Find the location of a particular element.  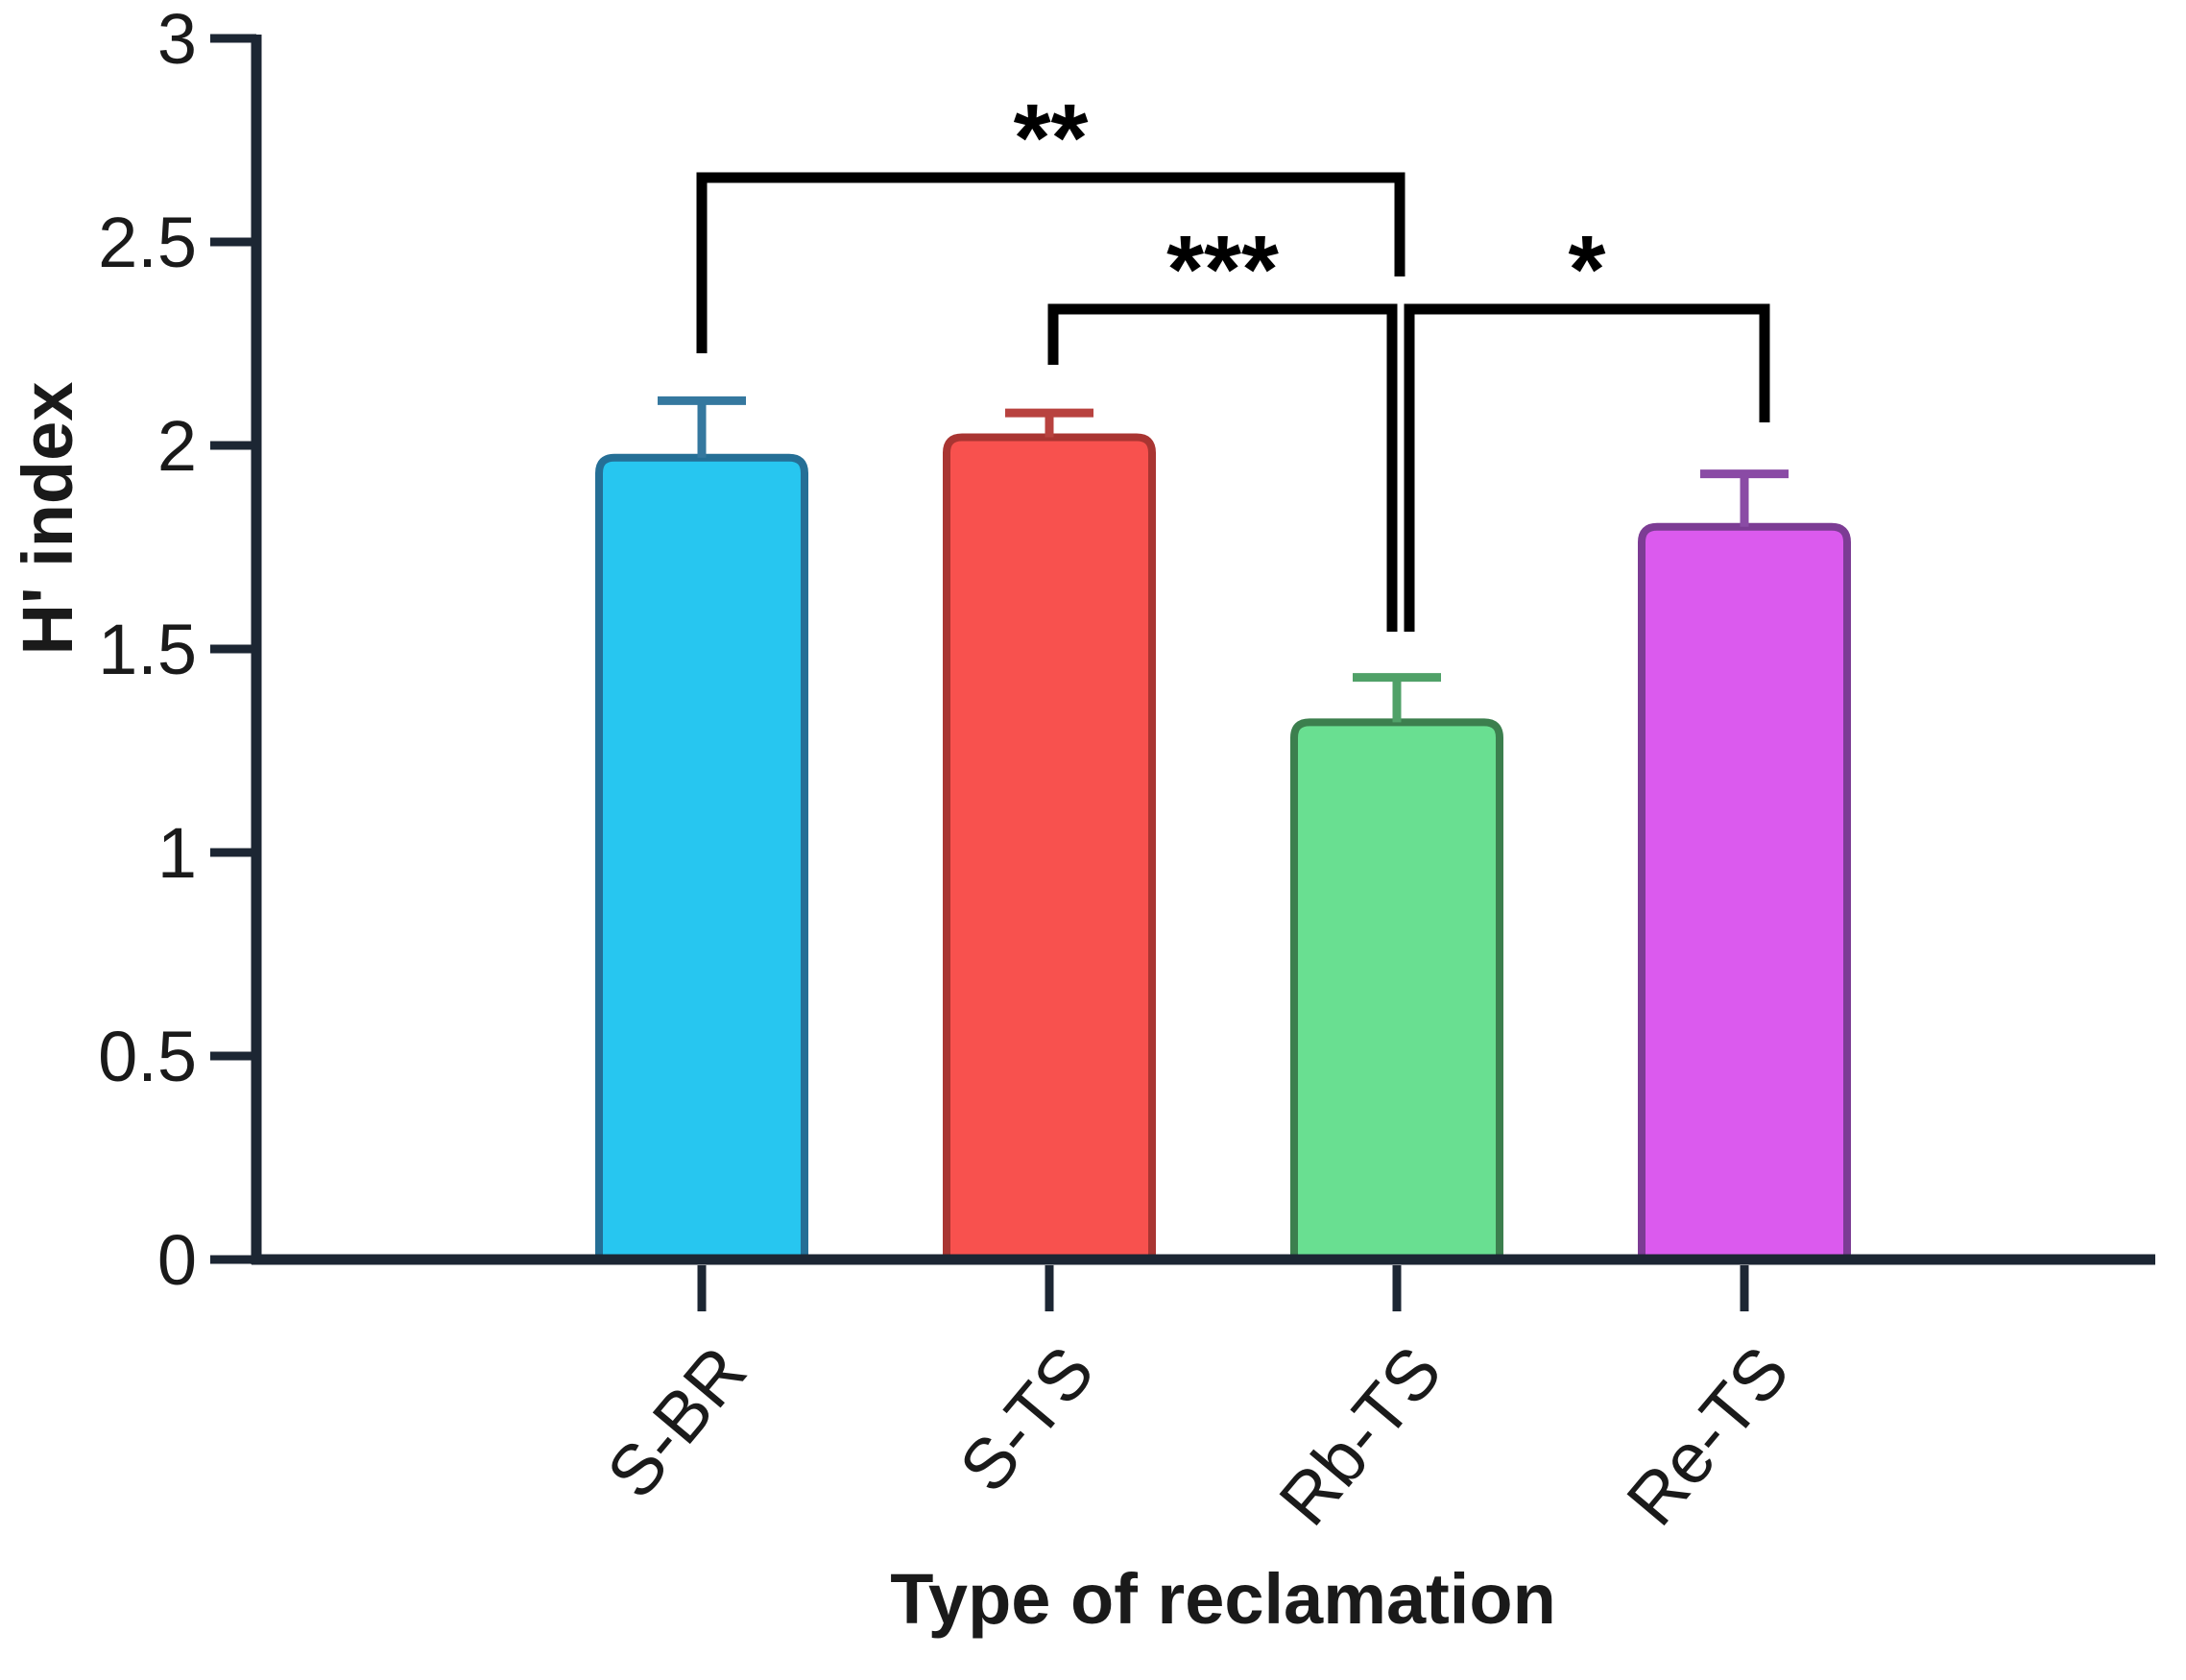

x-tick-label-Rb-TS: Rb-TS is located at coordinates (1360, 1436).